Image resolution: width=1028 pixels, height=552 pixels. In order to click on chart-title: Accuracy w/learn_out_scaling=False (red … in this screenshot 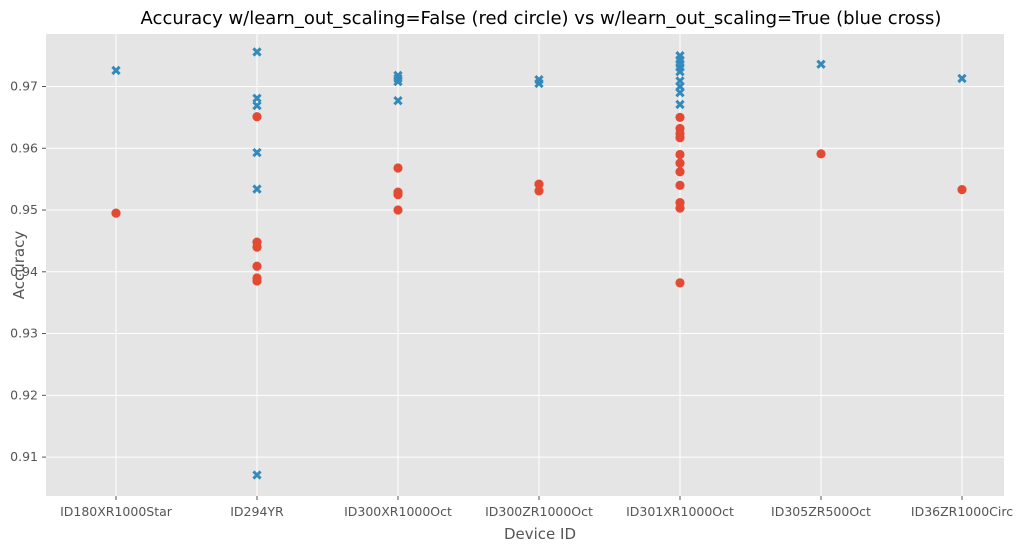, I will do `click(541, 18)`.